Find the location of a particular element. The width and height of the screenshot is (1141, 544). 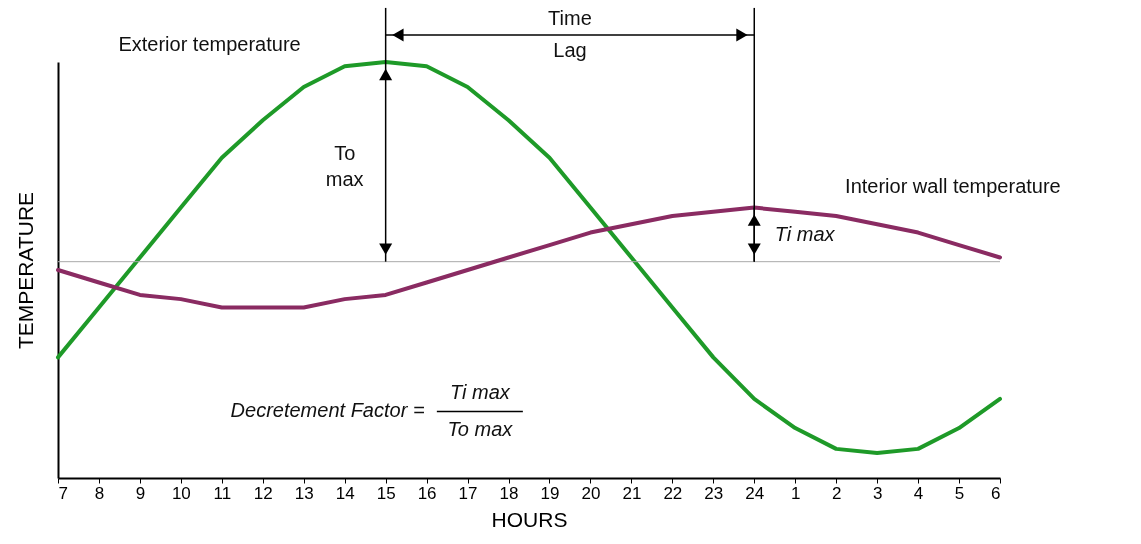

x-tick-label: 10 is located at coordinates (181, 493).